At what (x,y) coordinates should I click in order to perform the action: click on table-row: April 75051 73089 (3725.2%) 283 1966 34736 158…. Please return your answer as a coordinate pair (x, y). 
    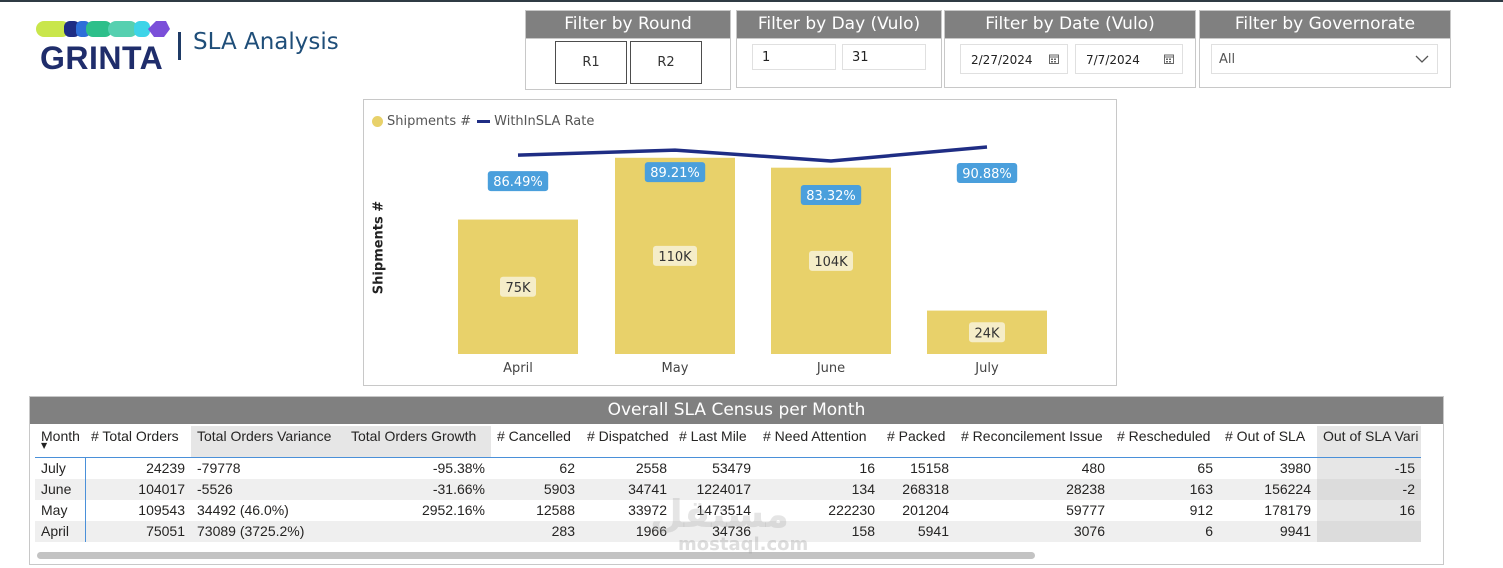
    Looking at the image, I should click on (728, 531).